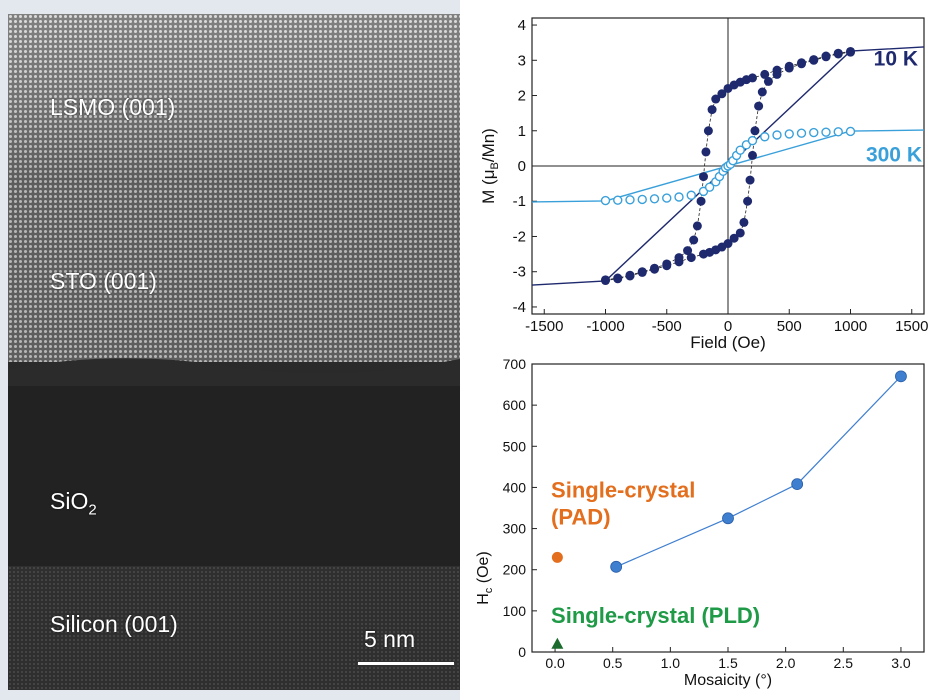  I want to click on annotation-pld: Single-crystal (PLD), so click(655, 615).